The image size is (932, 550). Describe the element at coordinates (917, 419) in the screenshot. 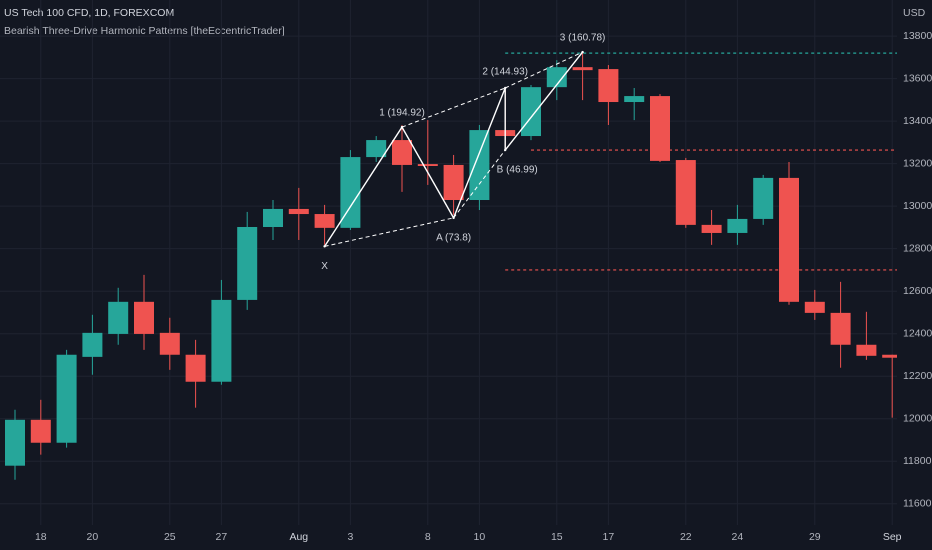

I see `y-tick-label: 12000.0` at that location.